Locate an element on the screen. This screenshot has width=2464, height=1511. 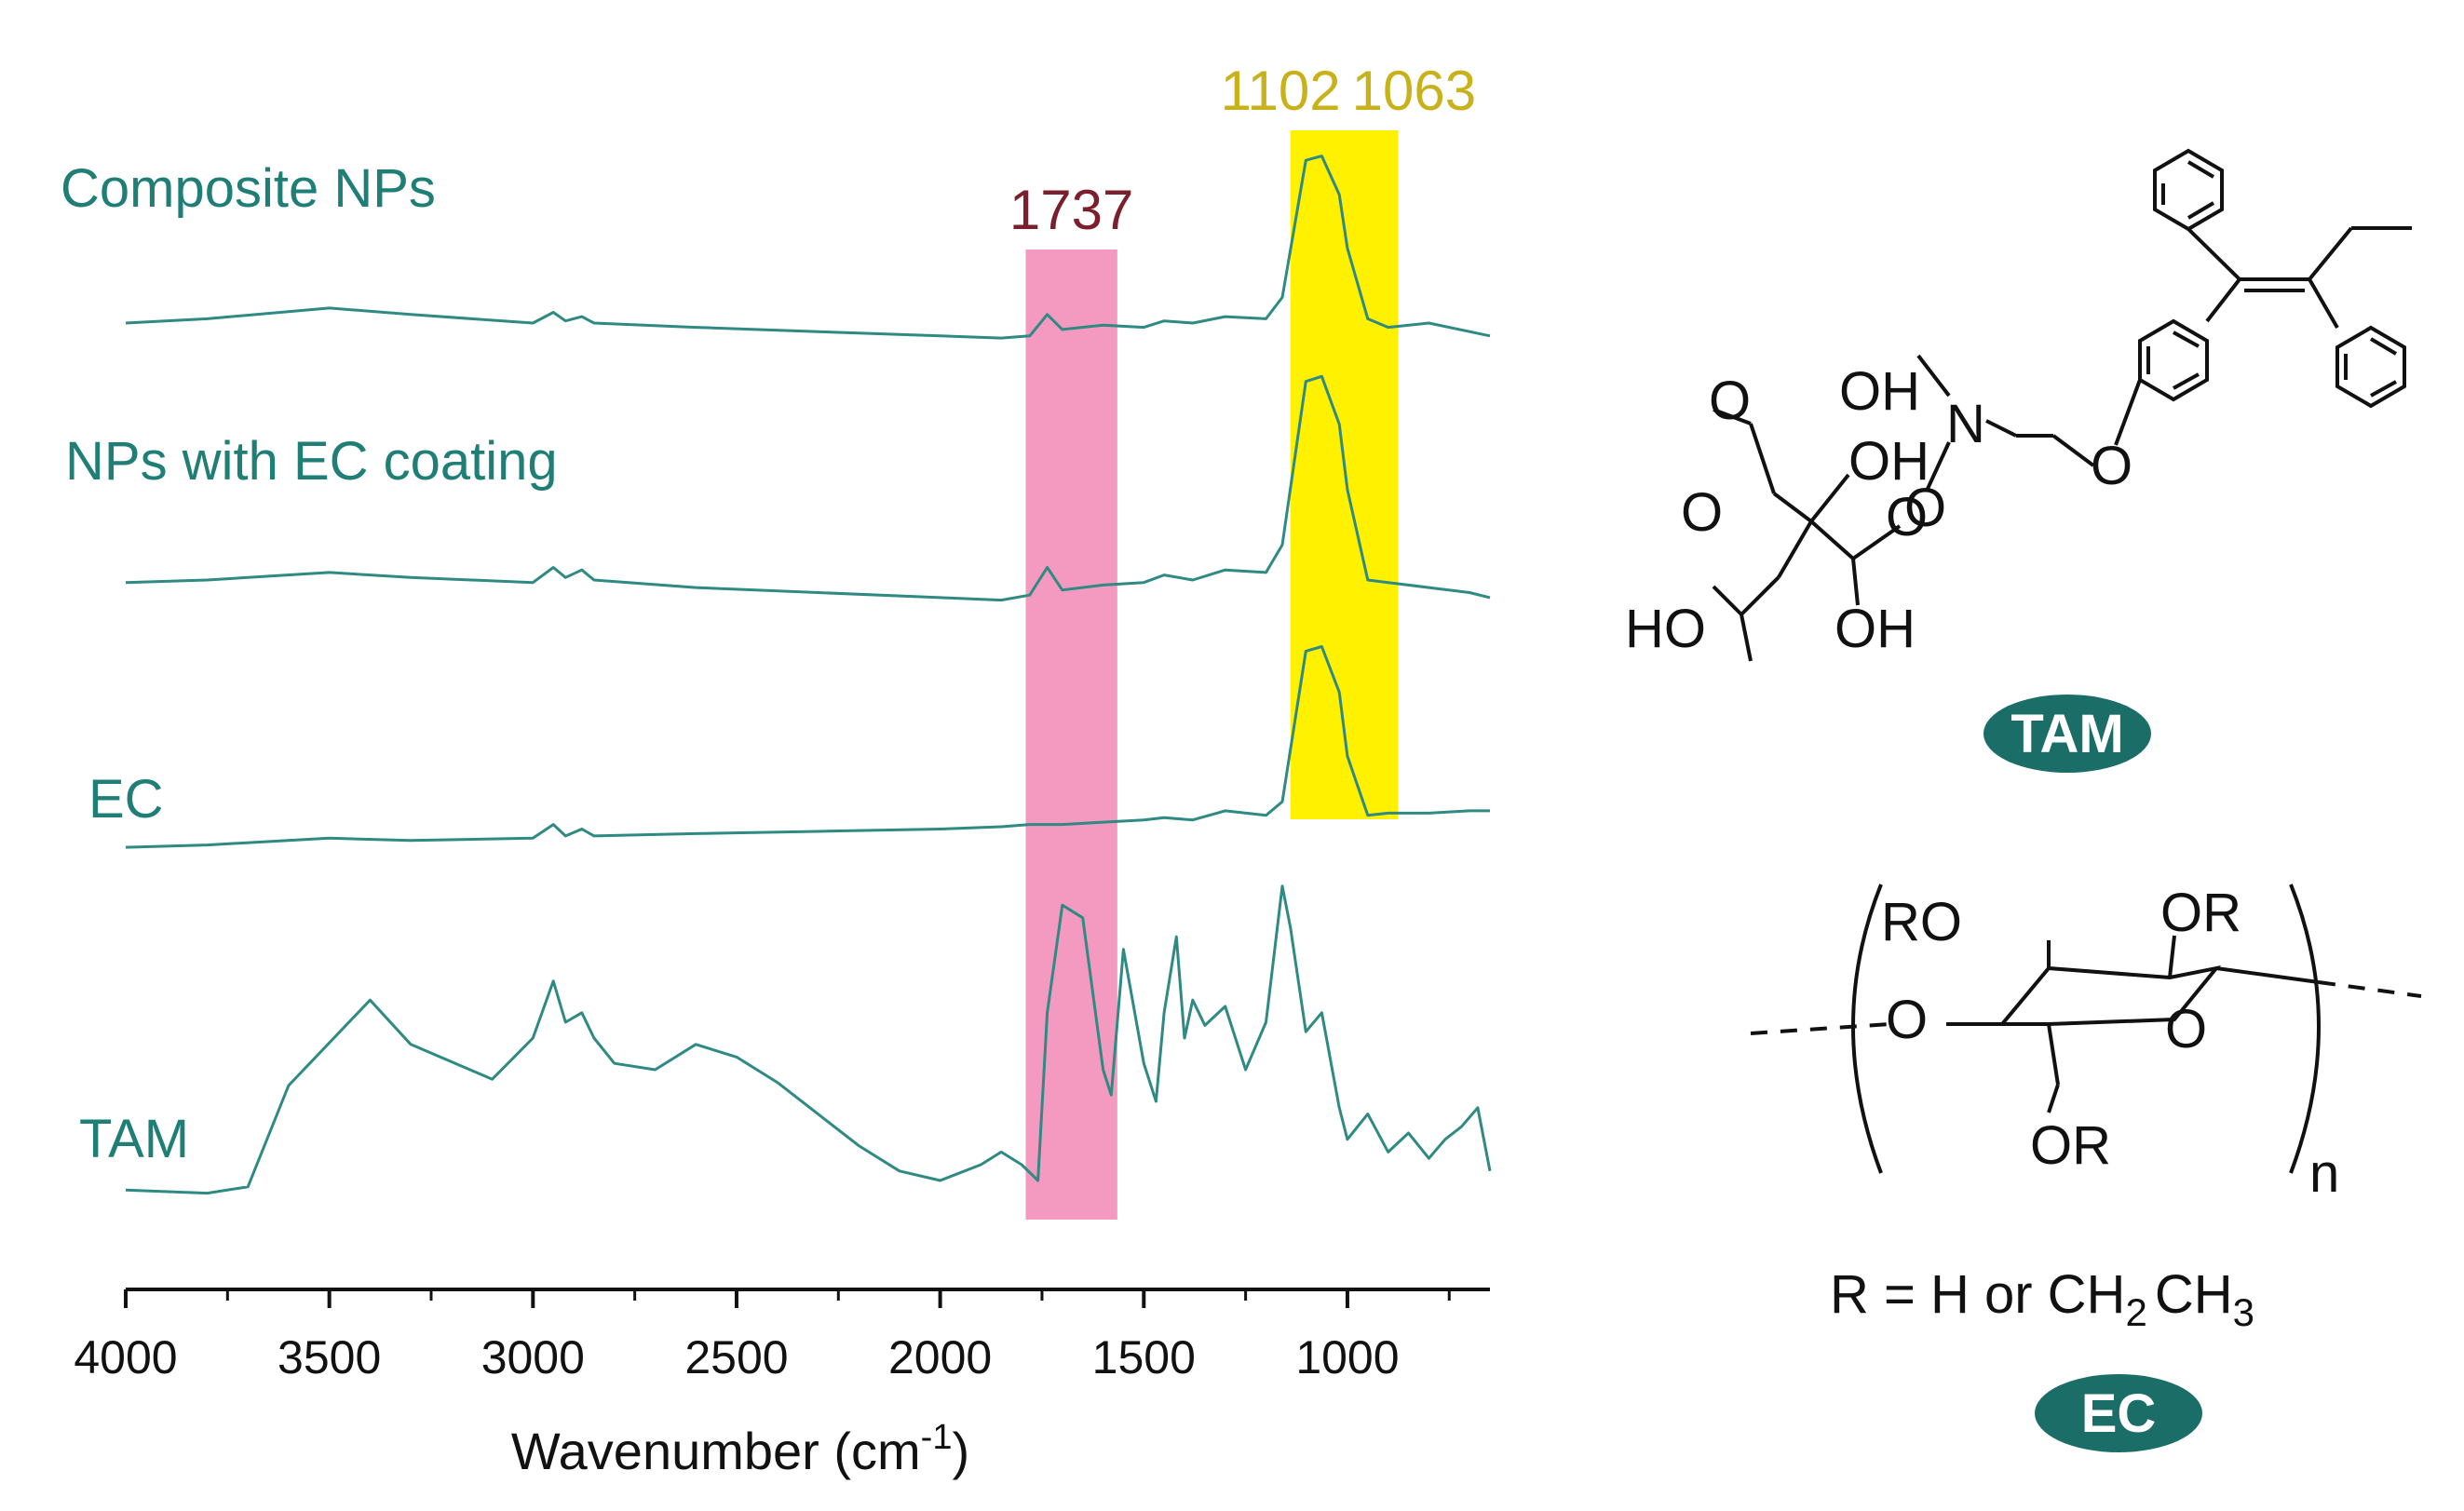
x-tick-label-4000: 4000 is located at coordinates (125, 1357).